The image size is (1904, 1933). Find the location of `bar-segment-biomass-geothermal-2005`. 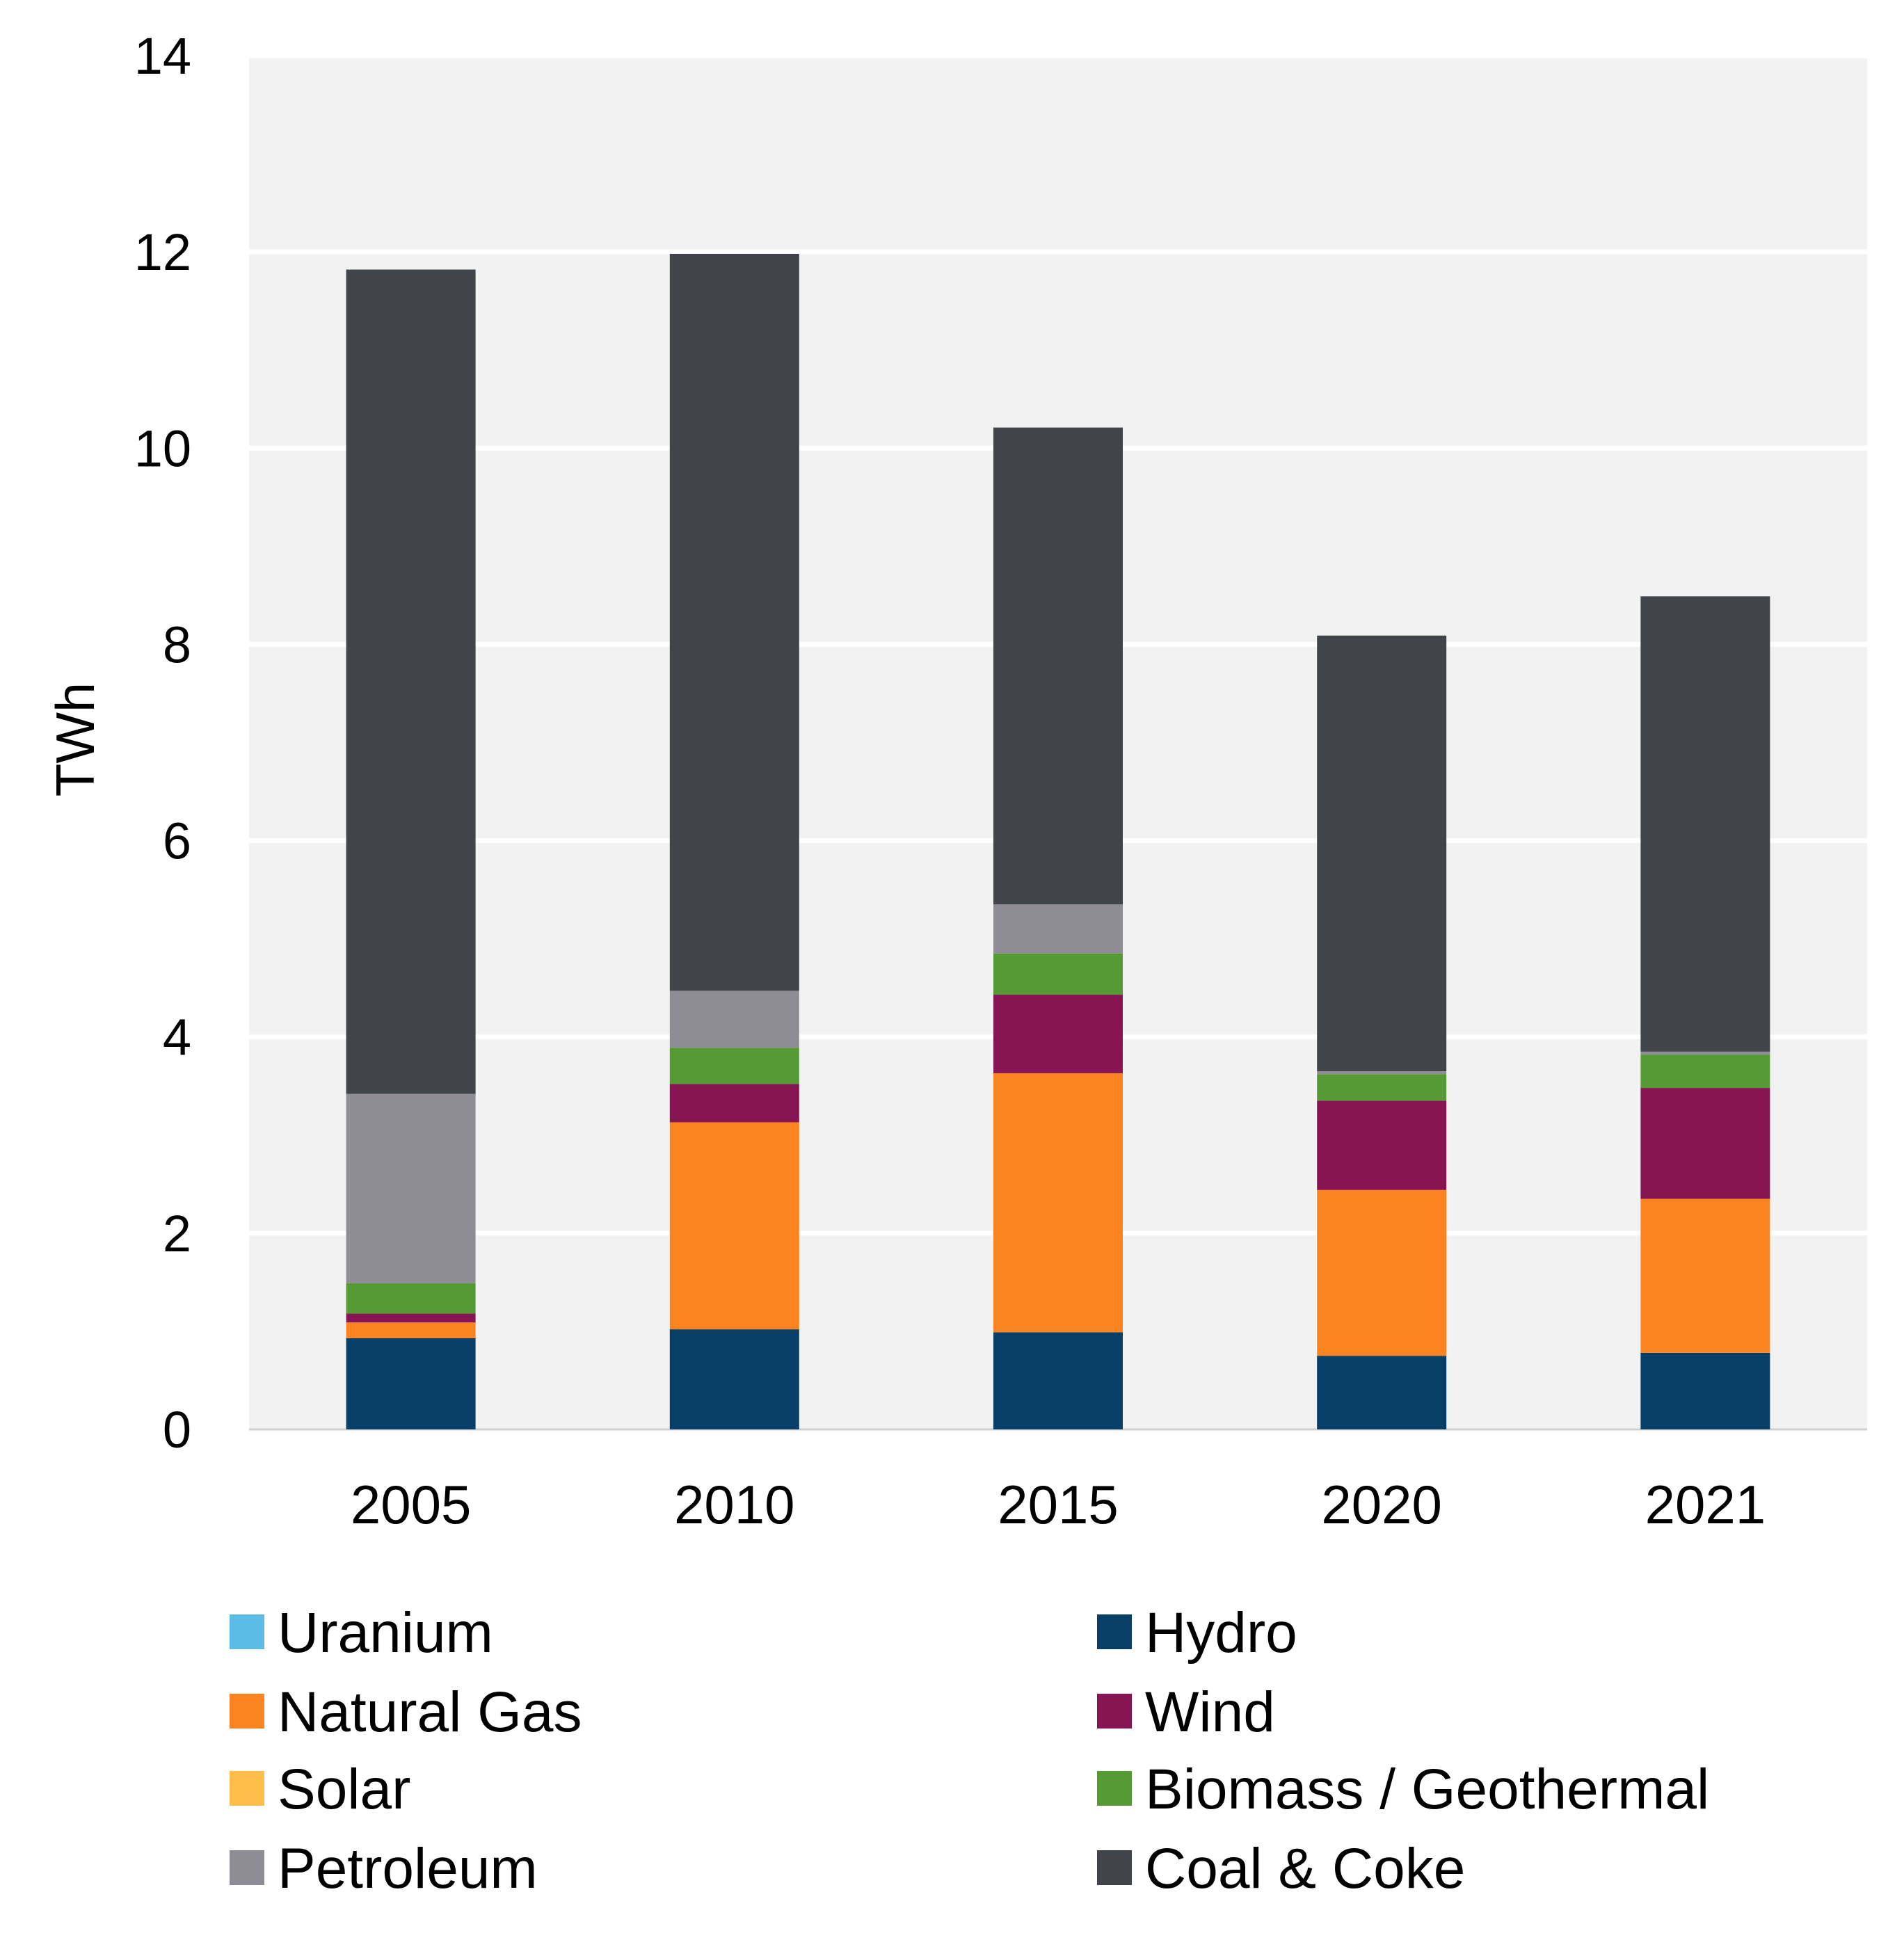

bar-segment-biomass-geothermal-2005 is located at coordinates (411, 1298).